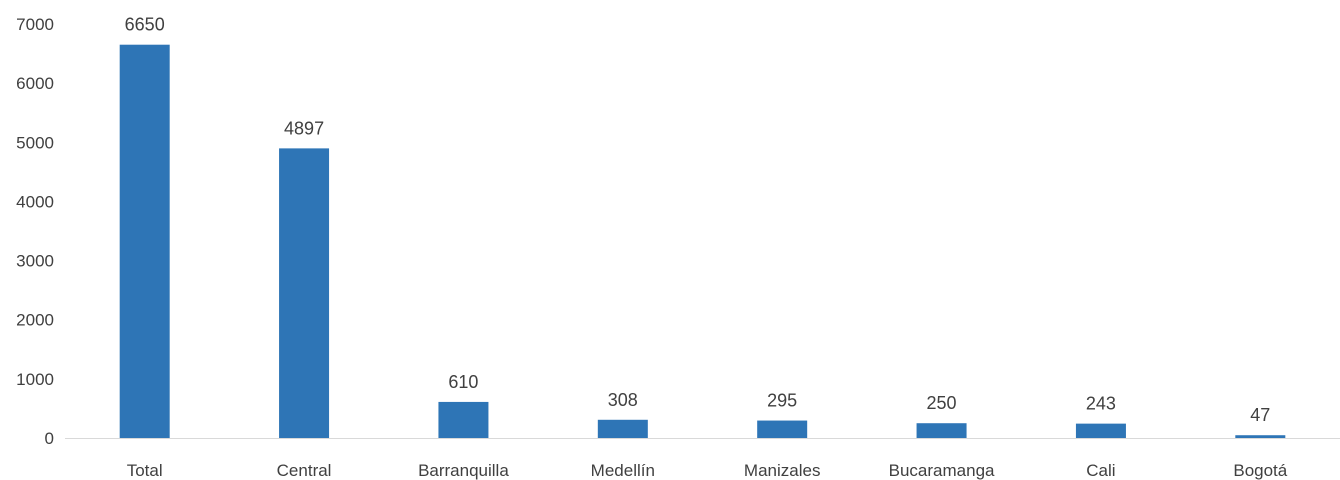  I want to click on y-tick-label: 6000, so click(35, 83).